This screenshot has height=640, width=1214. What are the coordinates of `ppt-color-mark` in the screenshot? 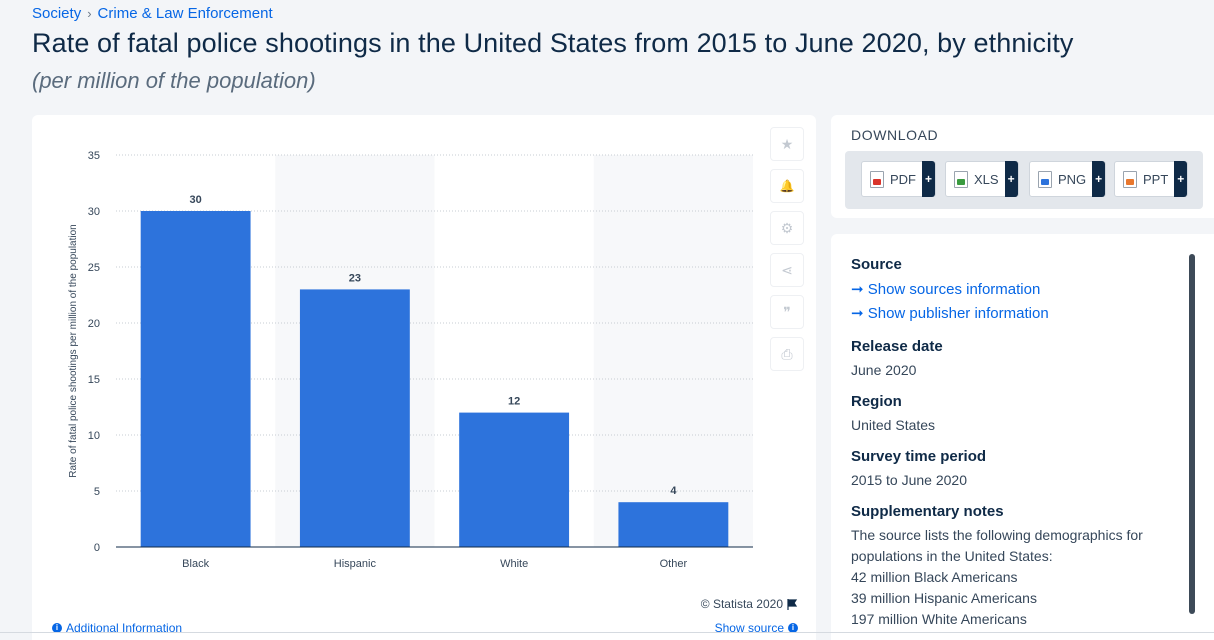 It's located at (1130, 181).